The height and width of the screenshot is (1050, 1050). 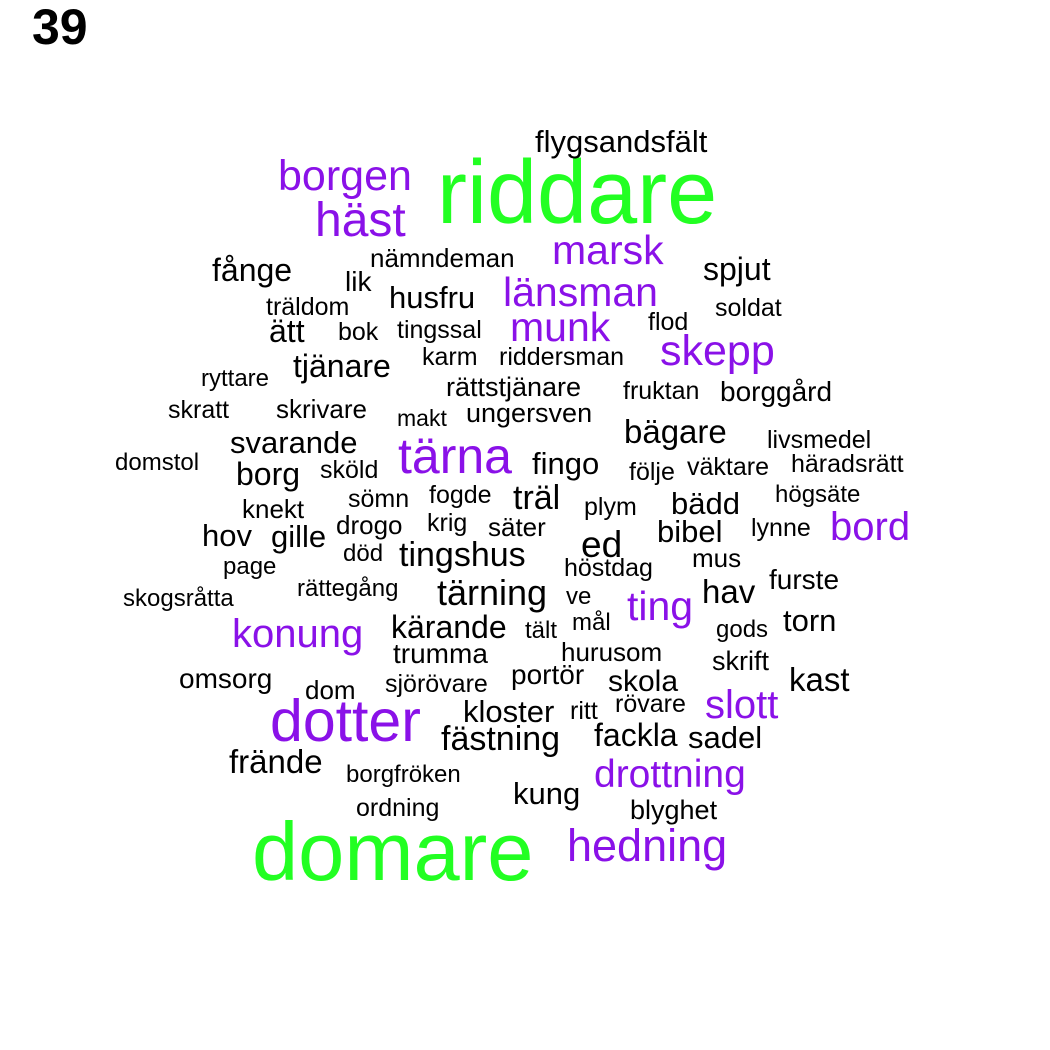 What do you see at coordinates (439, 330) in the screenshot?
I see `word-27: tingssal` at bounding box center [439, 330].